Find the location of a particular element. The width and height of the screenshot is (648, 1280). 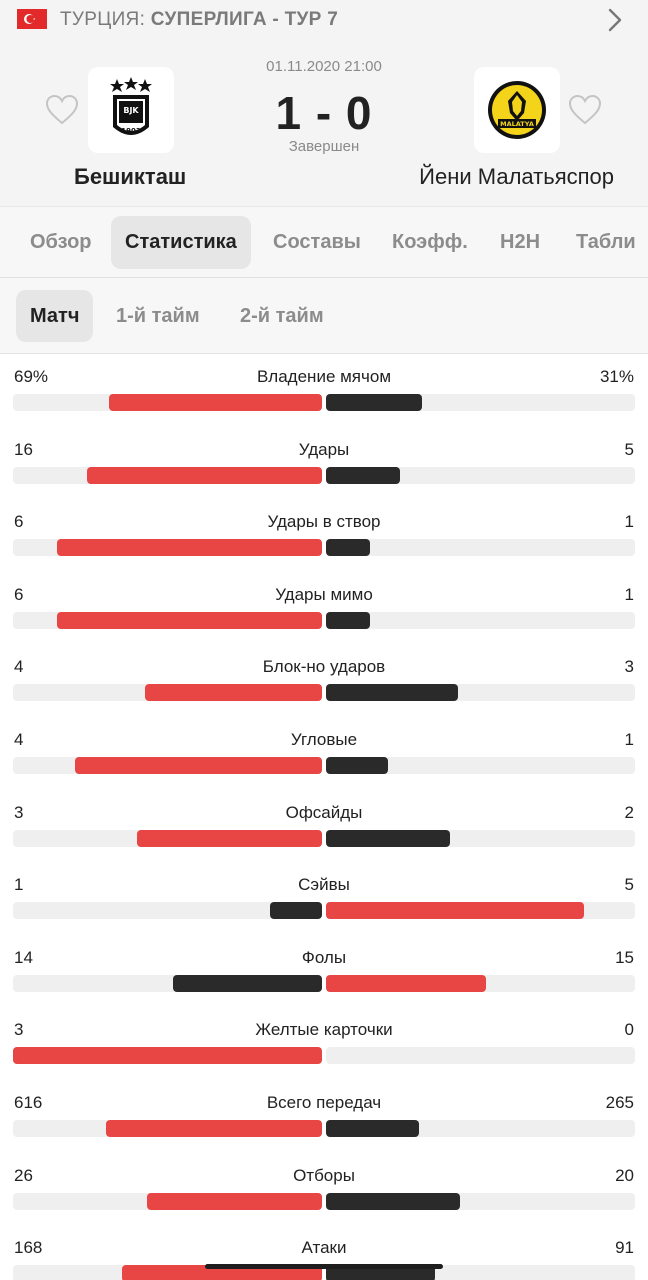

tab-odds: Коэфф. is located at coordinates (430, 242).